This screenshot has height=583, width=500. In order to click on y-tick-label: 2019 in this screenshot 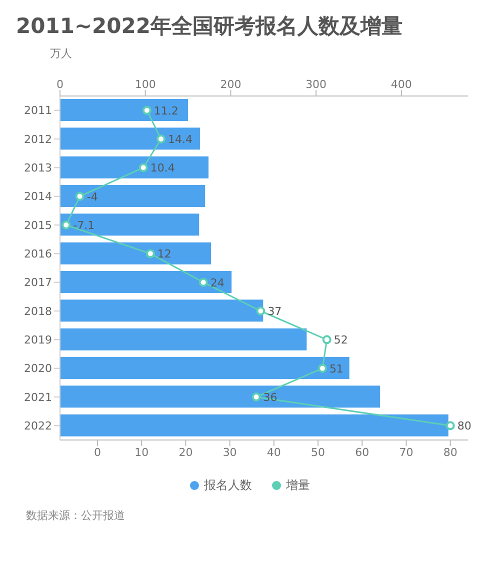, I will do `click(38, 340)`.